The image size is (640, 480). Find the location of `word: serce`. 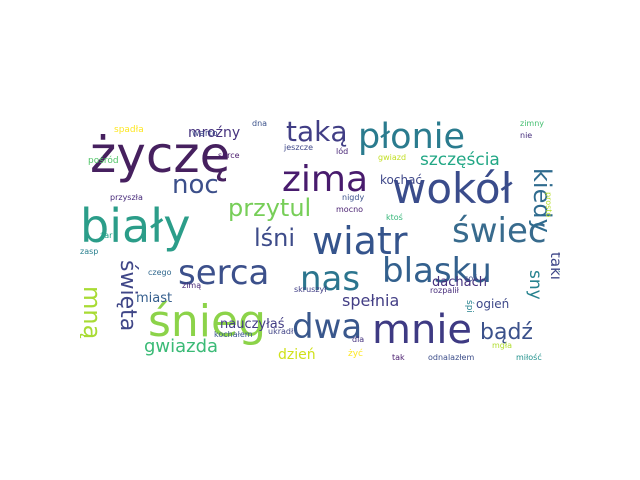

word: serce is located at coordinates (229, 155).